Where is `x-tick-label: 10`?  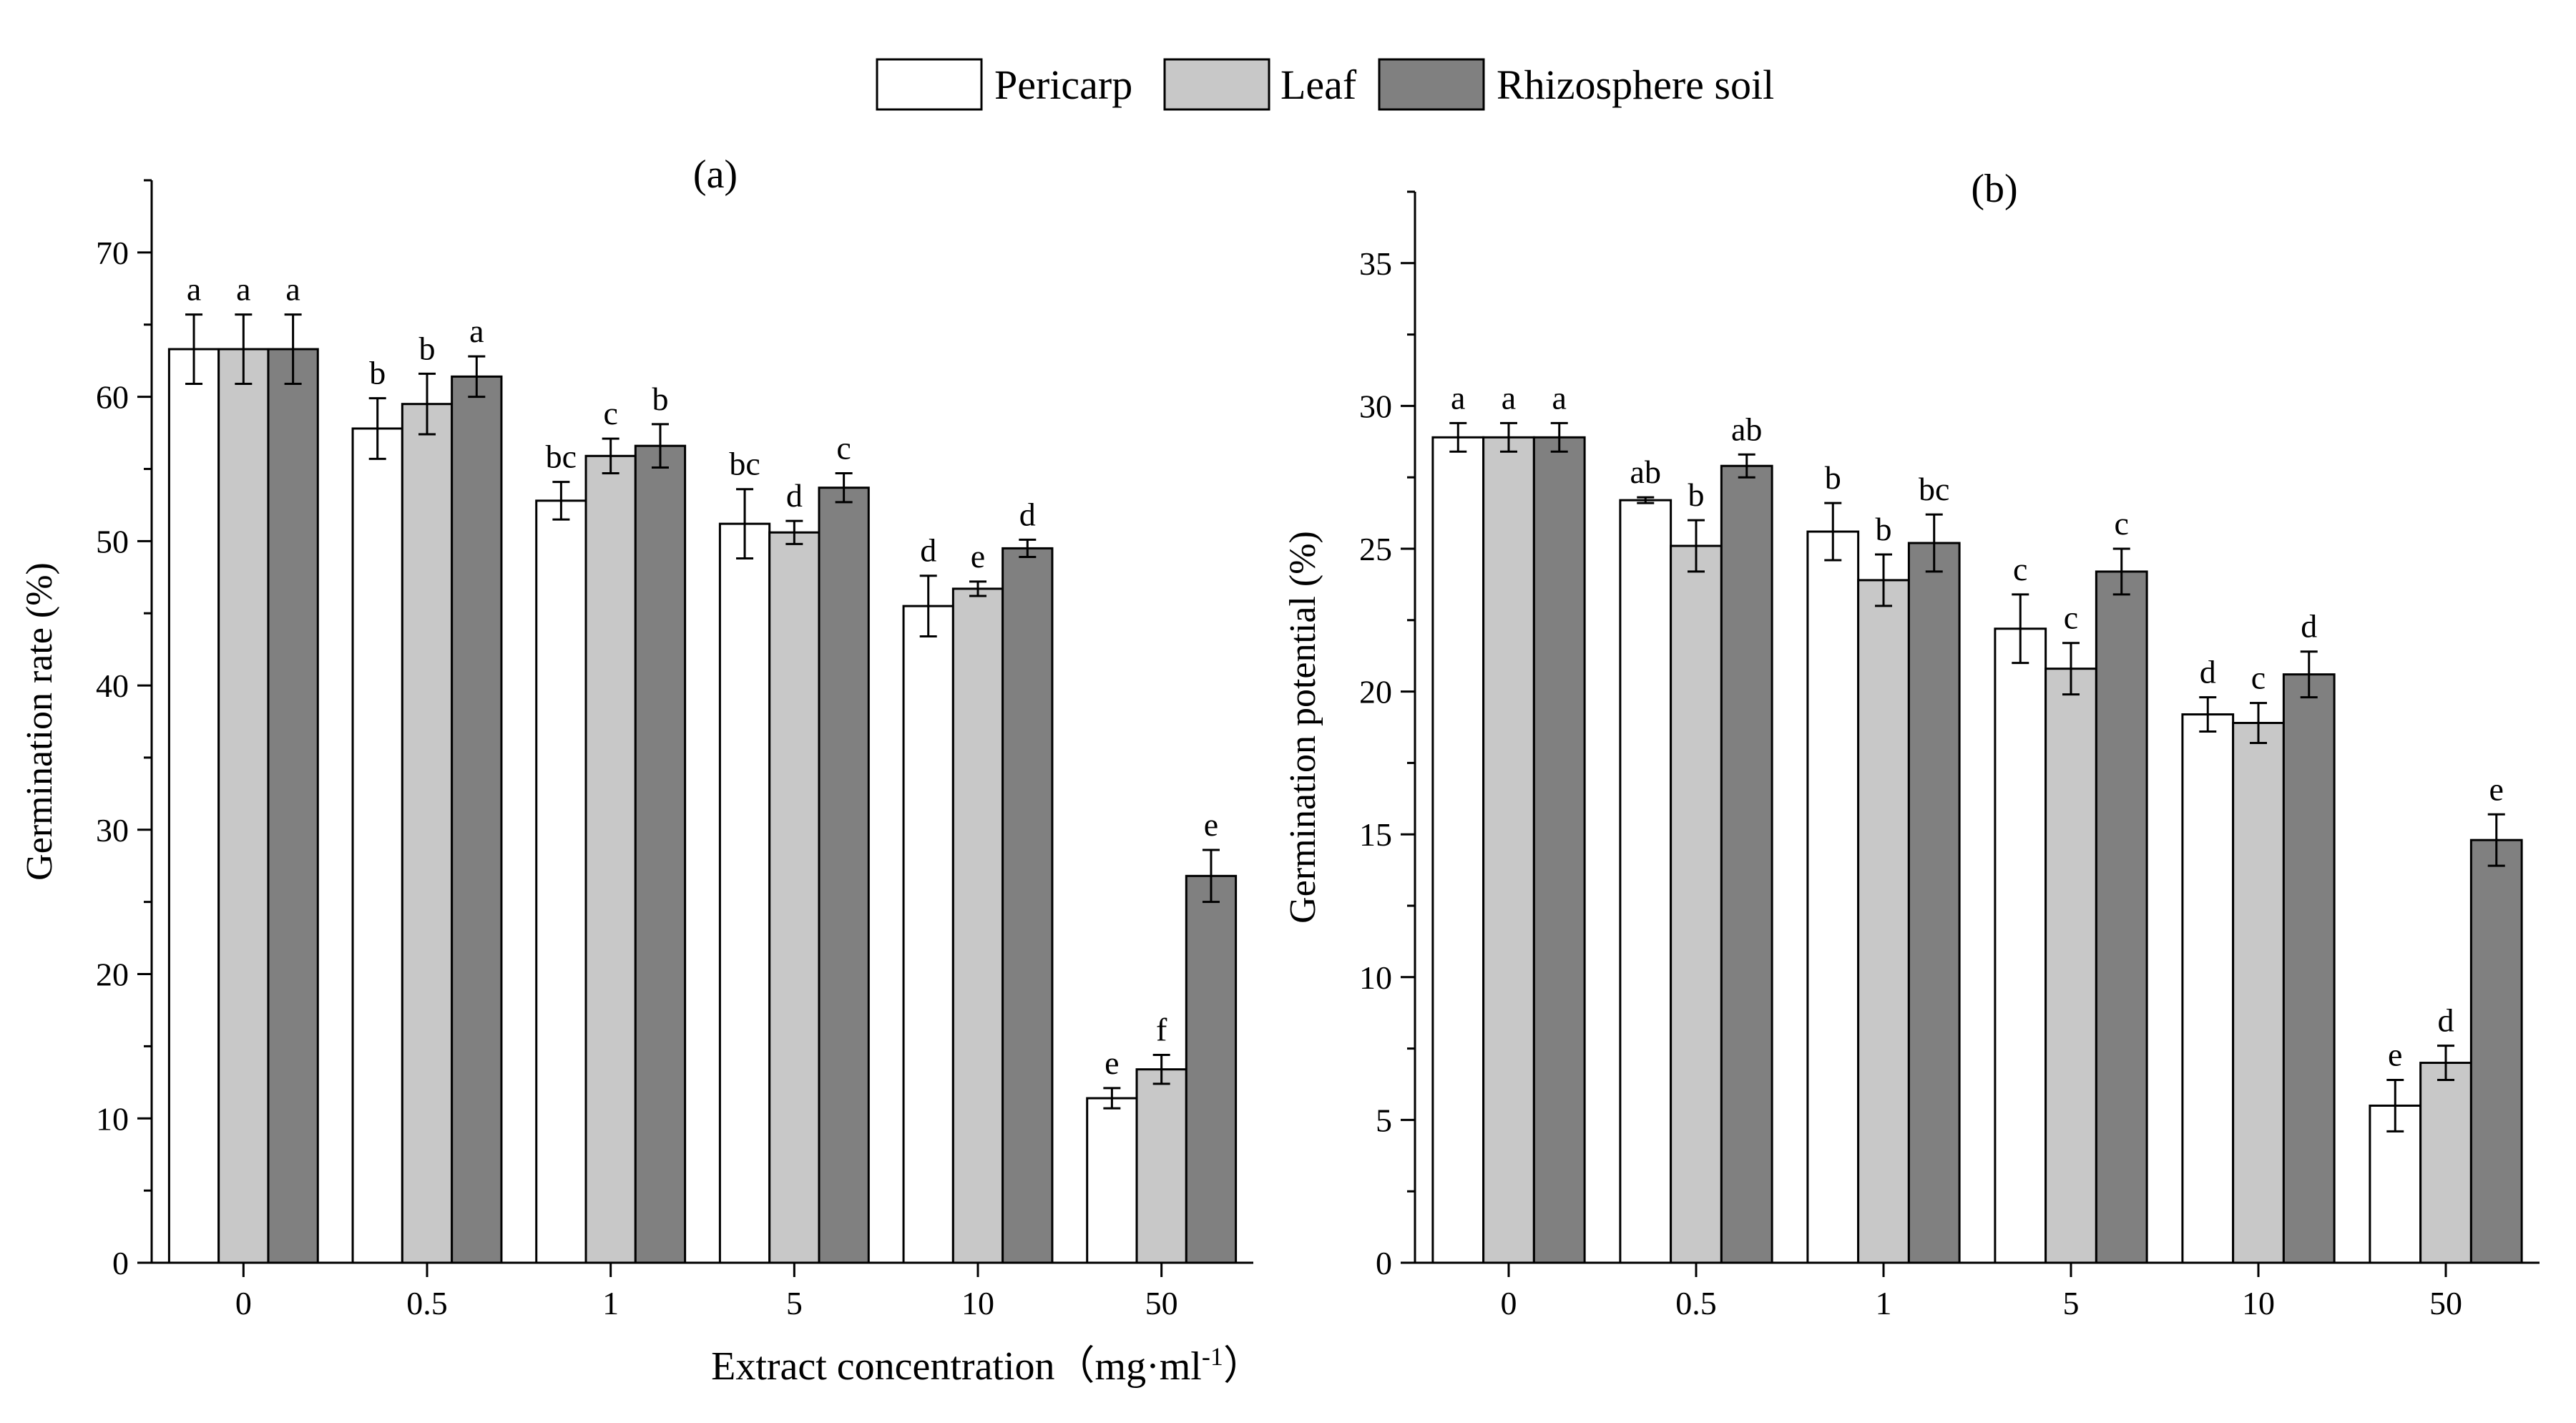
x-tick-label: 10 is located at coordinates (2258, 1303).